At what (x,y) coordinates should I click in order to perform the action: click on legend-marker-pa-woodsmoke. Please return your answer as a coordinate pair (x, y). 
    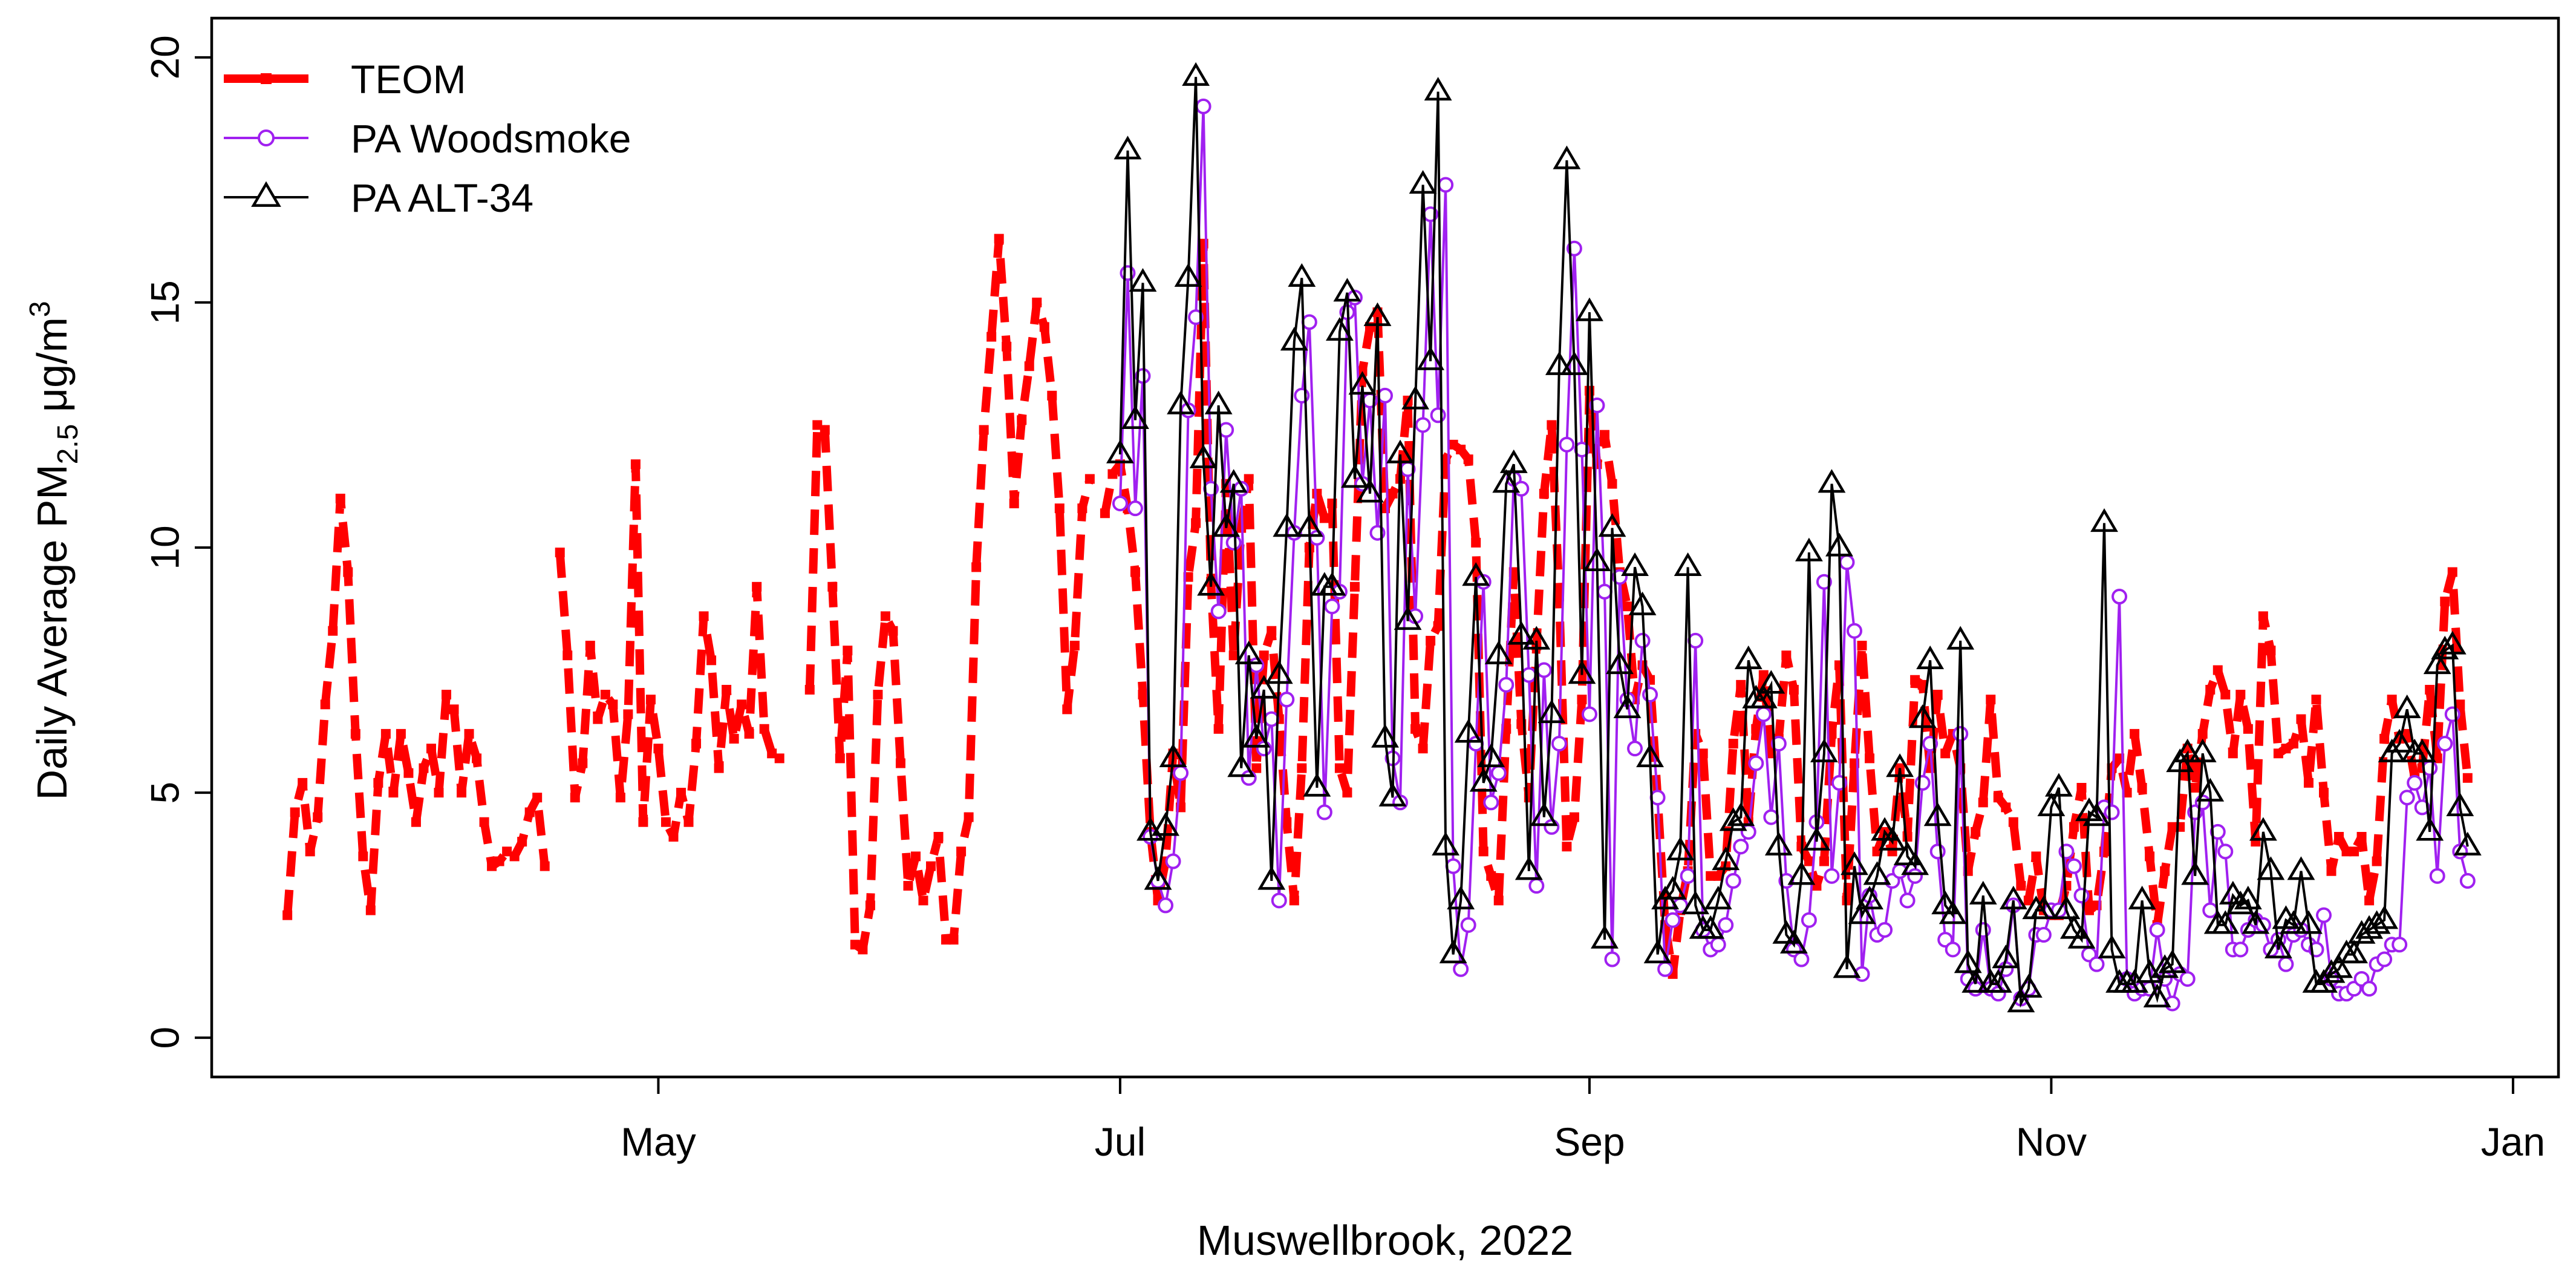
    Looking at the image, I should click on (266, 137).